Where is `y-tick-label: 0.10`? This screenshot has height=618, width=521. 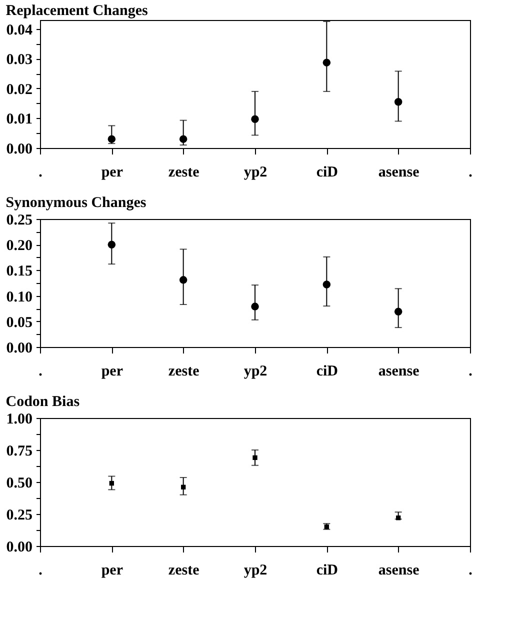 y-tick-label: 0.10 is located at coordinates (19, 297).